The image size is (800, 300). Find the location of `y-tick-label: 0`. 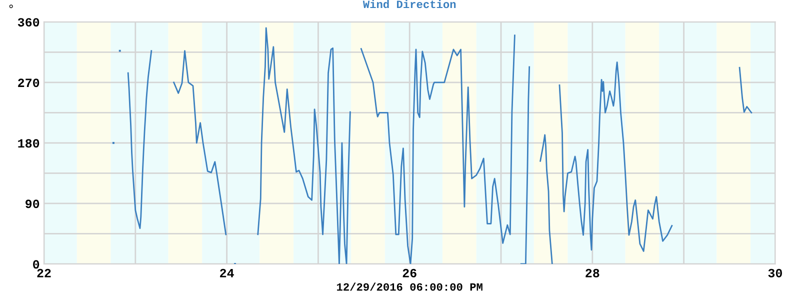

y-tick-label: 0 is located at coordinates (36, 264).